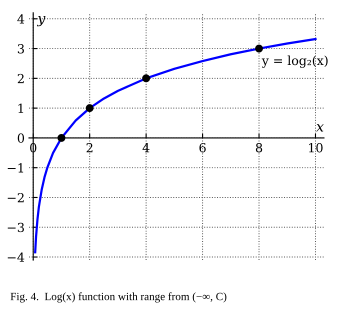 The width and height of the screenshot is (341, 321). I want to click on y-tick-label: −3, so click(16, 227).